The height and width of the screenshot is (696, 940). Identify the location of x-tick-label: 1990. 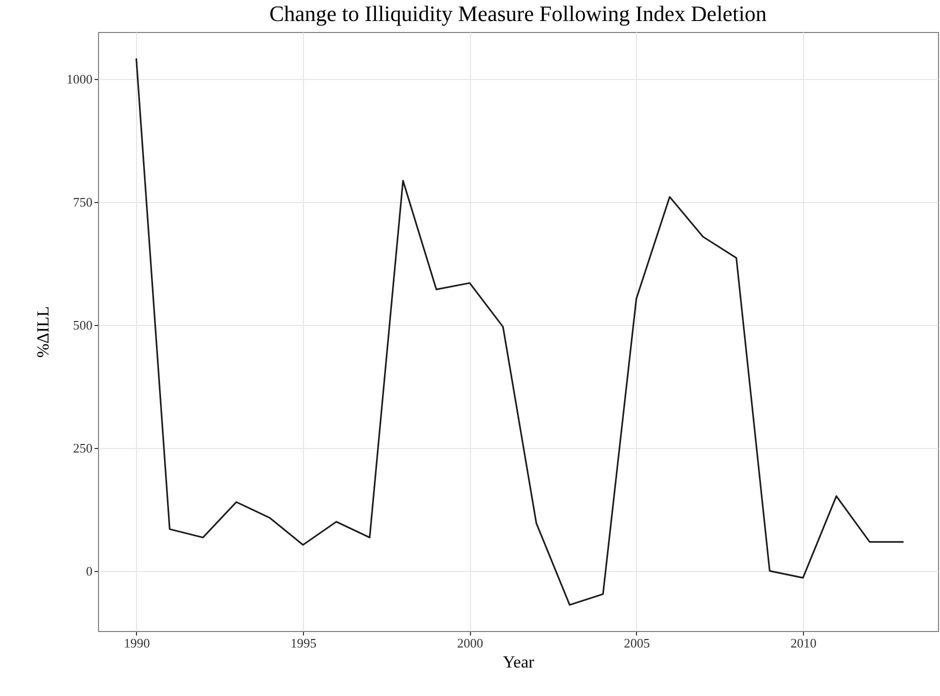
(137, 643).